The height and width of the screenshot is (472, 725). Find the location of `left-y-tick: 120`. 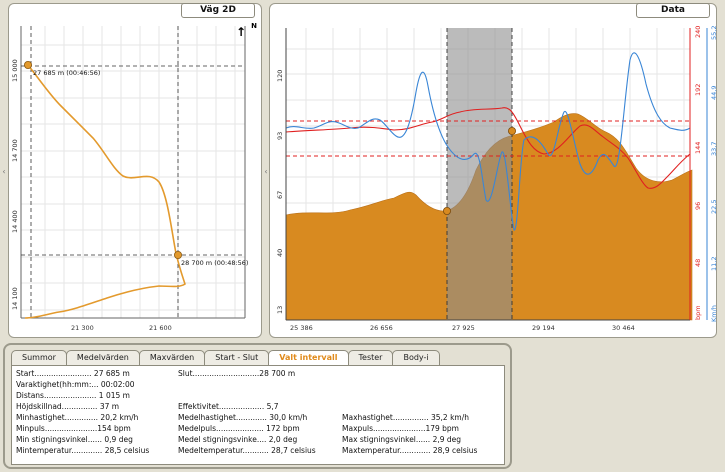

left-y-tick: 120 is located at coordinates (280, 76).